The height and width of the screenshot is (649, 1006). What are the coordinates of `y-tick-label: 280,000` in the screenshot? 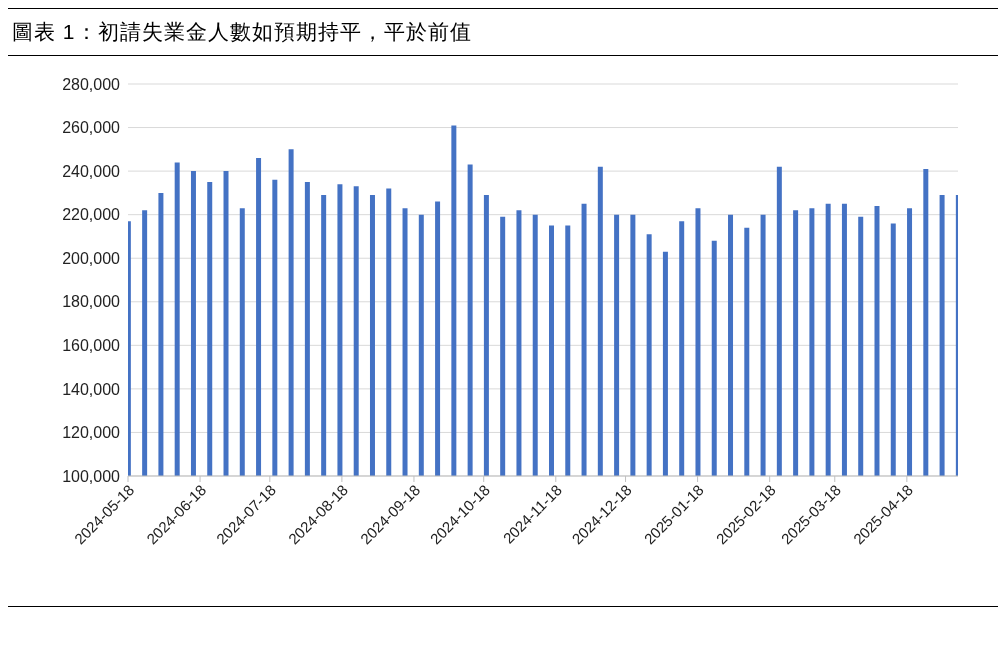 It's located at (91, 84).